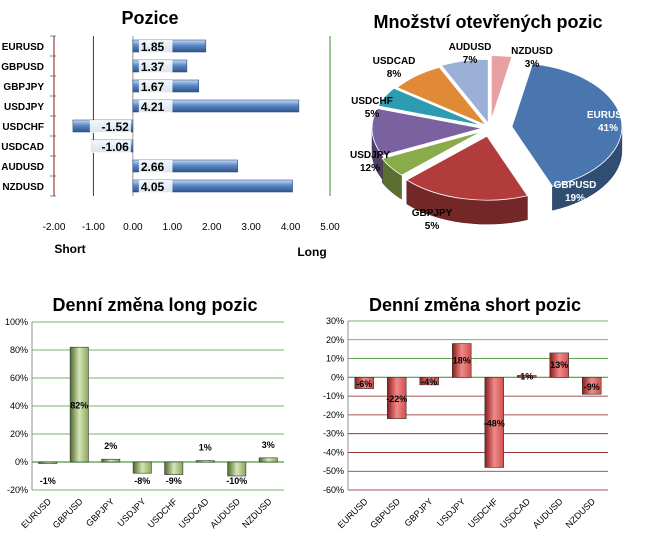  I want to click on short-value-label: -6%, so click(364, 384).